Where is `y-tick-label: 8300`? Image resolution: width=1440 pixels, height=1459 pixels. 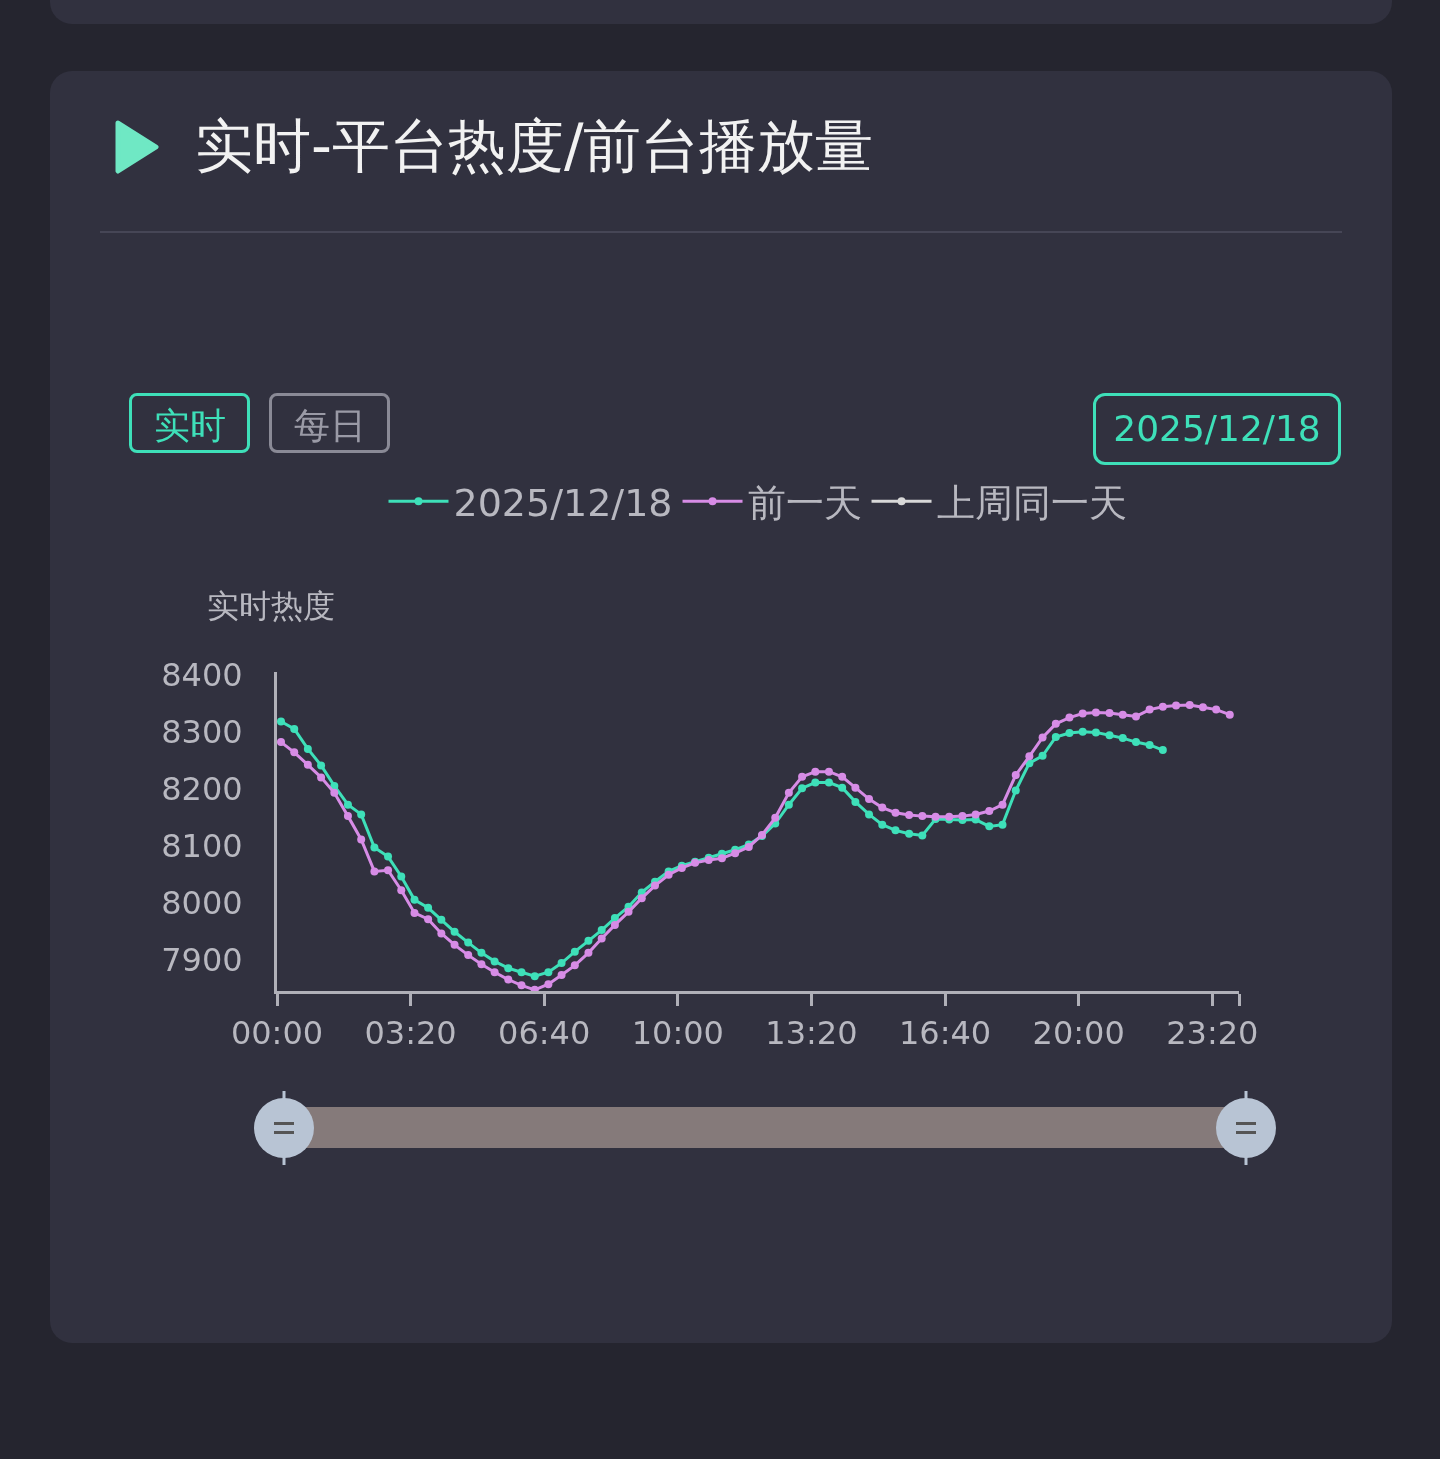 y-tick-label: 8300 is located at coordinates (202, 732).